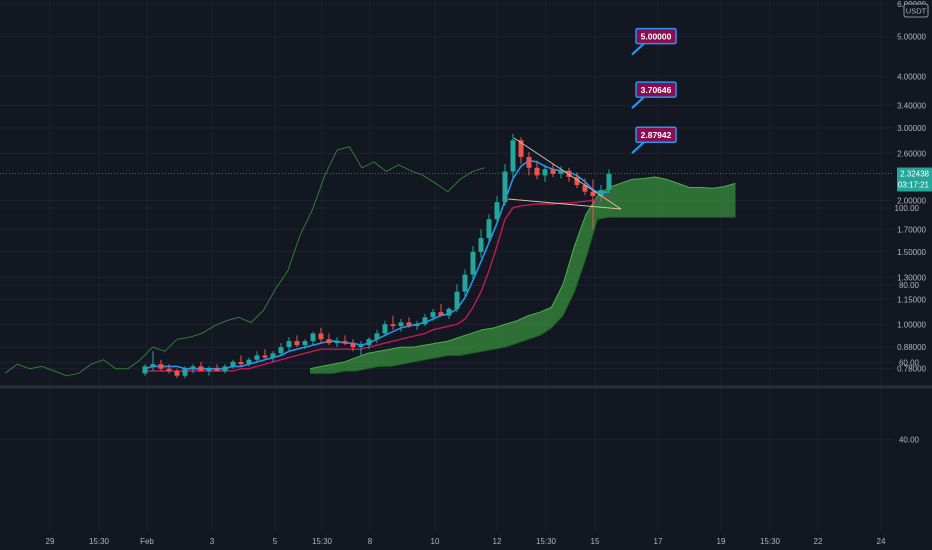  Describe the element at coordinates (914, 185) in the screenshot. I see `bar-countdown: 03:17:21` at that location.